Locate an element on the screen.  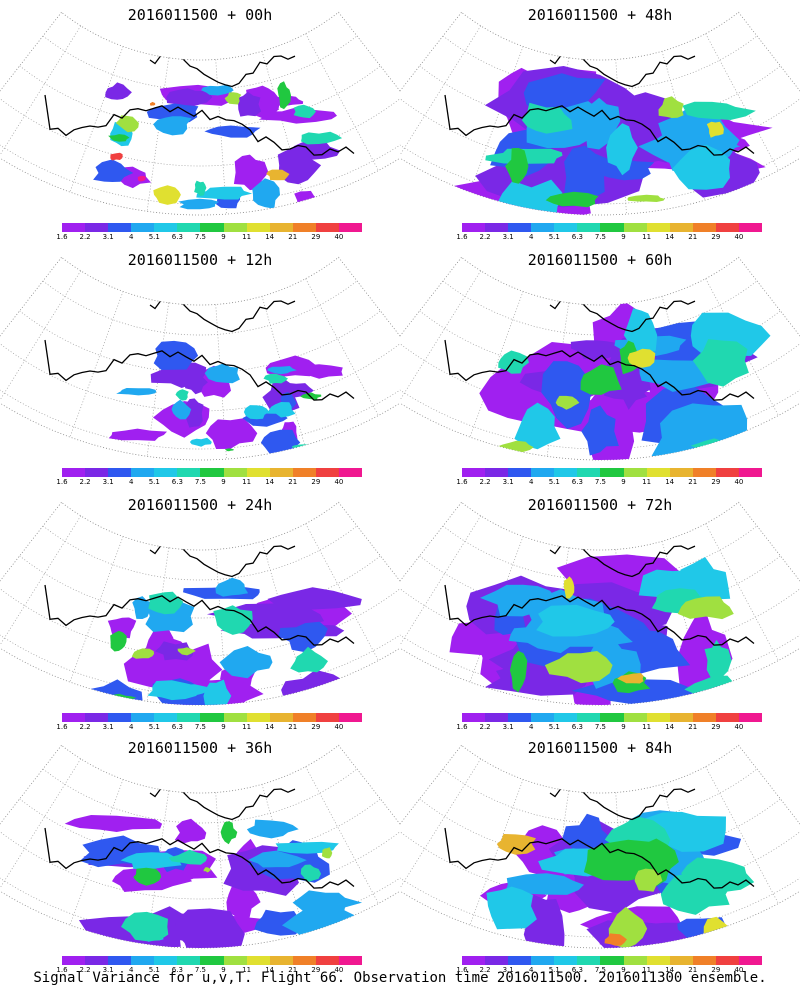
colorbar-tick-label: 6.3 is located at coordinates (177, 482).